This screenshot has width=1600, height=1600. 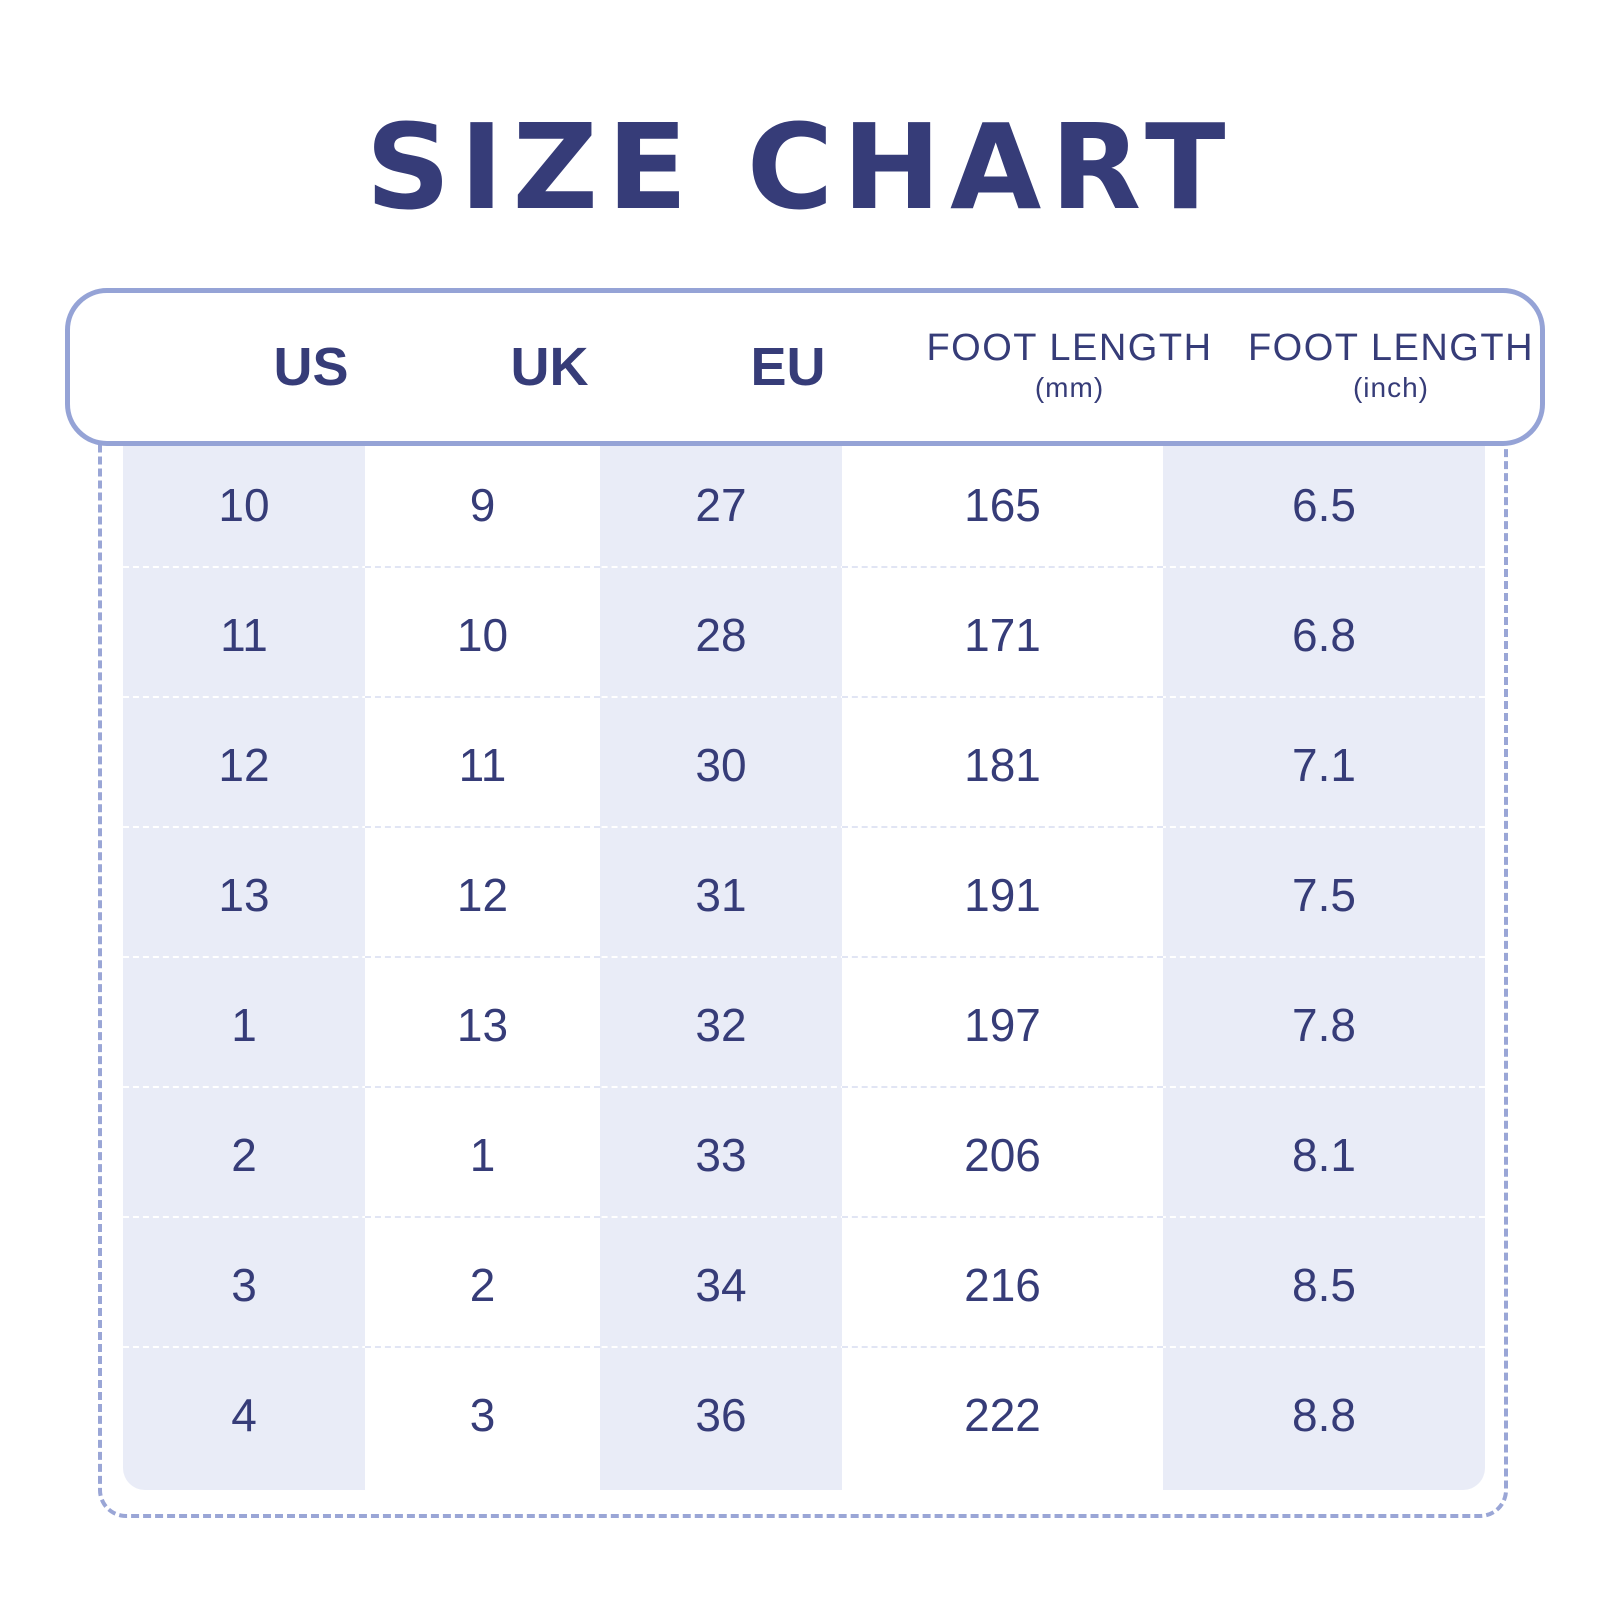 I want to click on header-foot-inch: FOOT LENGTH (inch), so click(x=1391, y=367).